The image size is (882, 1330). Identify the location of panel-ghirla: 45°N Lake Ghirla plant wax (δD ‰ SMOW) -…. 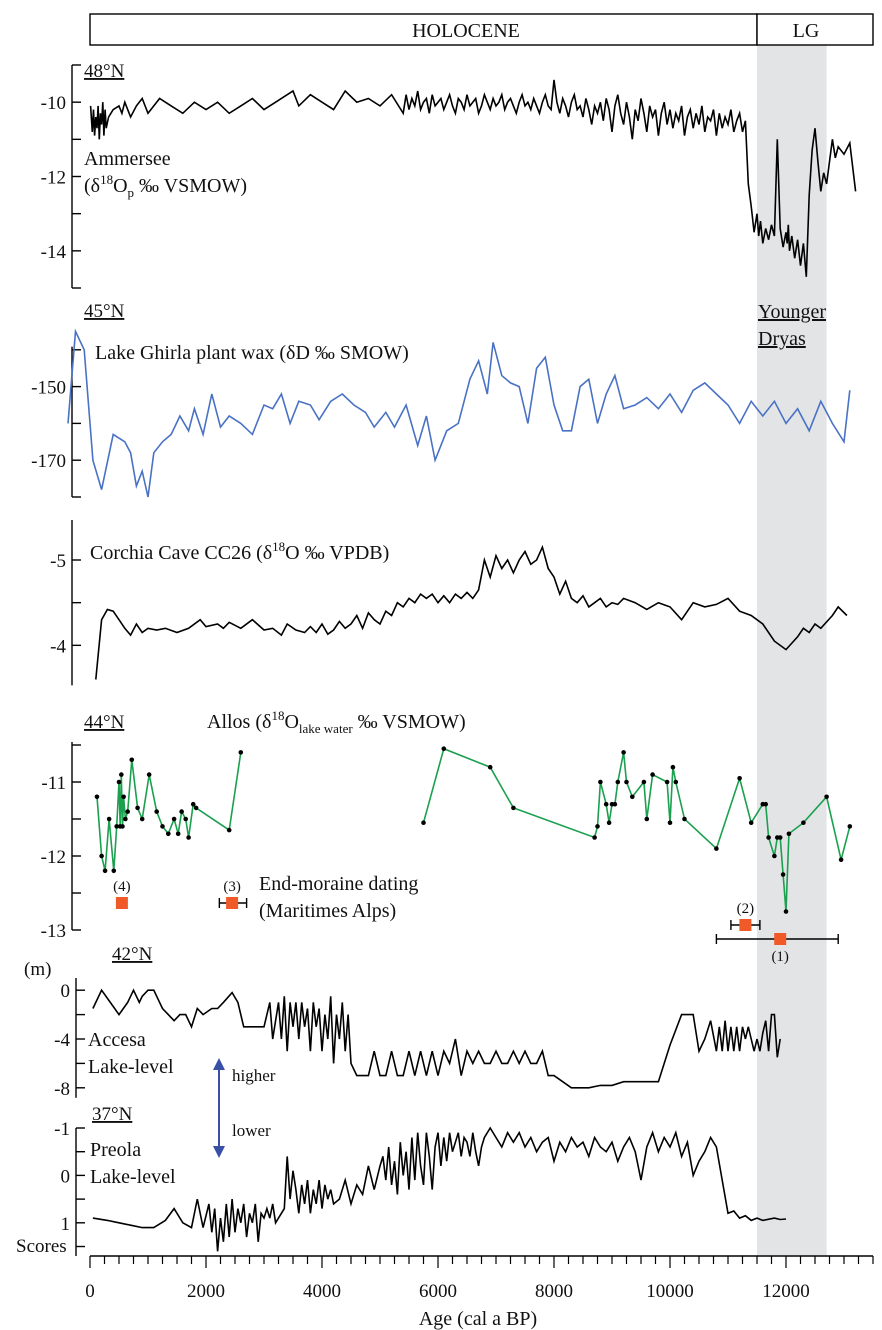
(441, 399).